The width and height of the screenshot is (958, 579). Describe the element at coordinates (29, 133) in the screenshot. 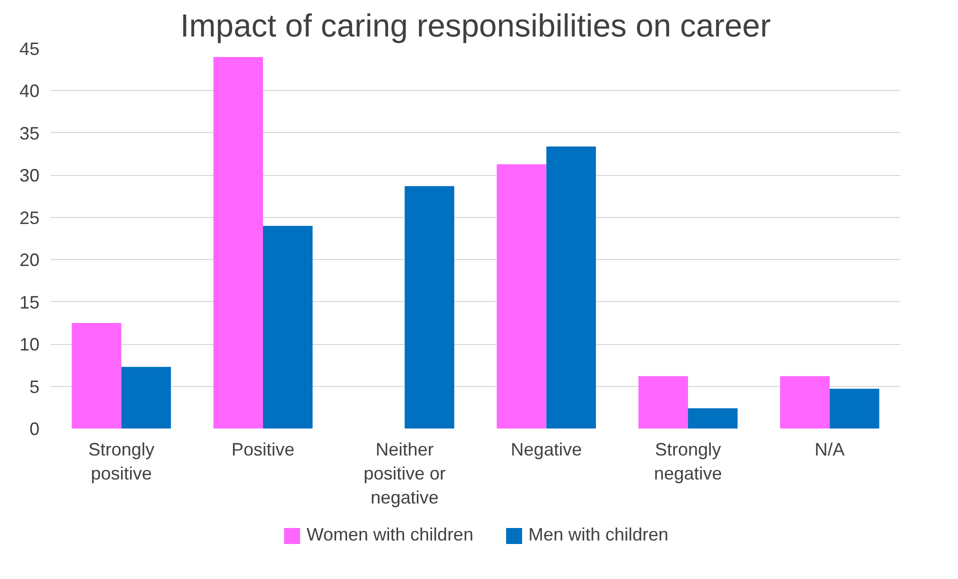

I see `y-tick-label: 35` at that location.